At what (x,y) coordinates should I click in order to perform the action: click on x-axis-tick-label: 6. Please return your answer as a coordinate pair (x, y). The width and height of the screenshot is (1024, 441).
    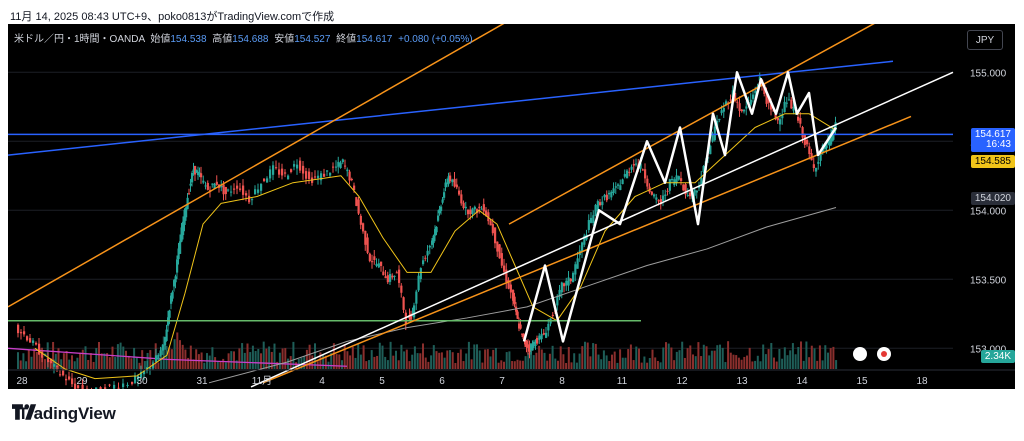
    Looking at the image, I should click on (442, 381).